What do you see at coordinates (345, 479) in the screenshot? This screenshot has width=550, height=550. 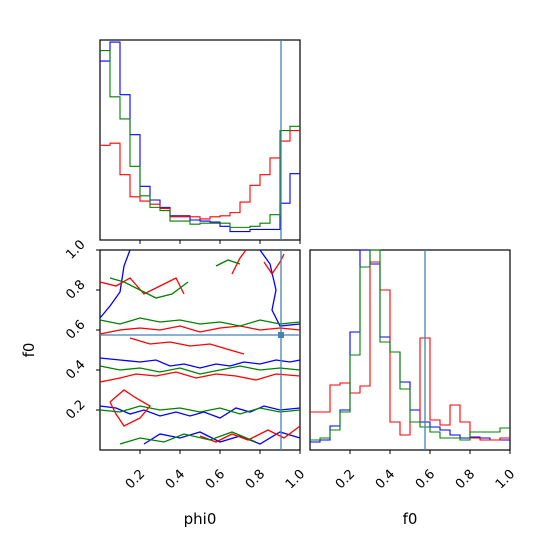 I see `f0-hist-xtick-label-0: 0.2` at bounding box center [345, 479].